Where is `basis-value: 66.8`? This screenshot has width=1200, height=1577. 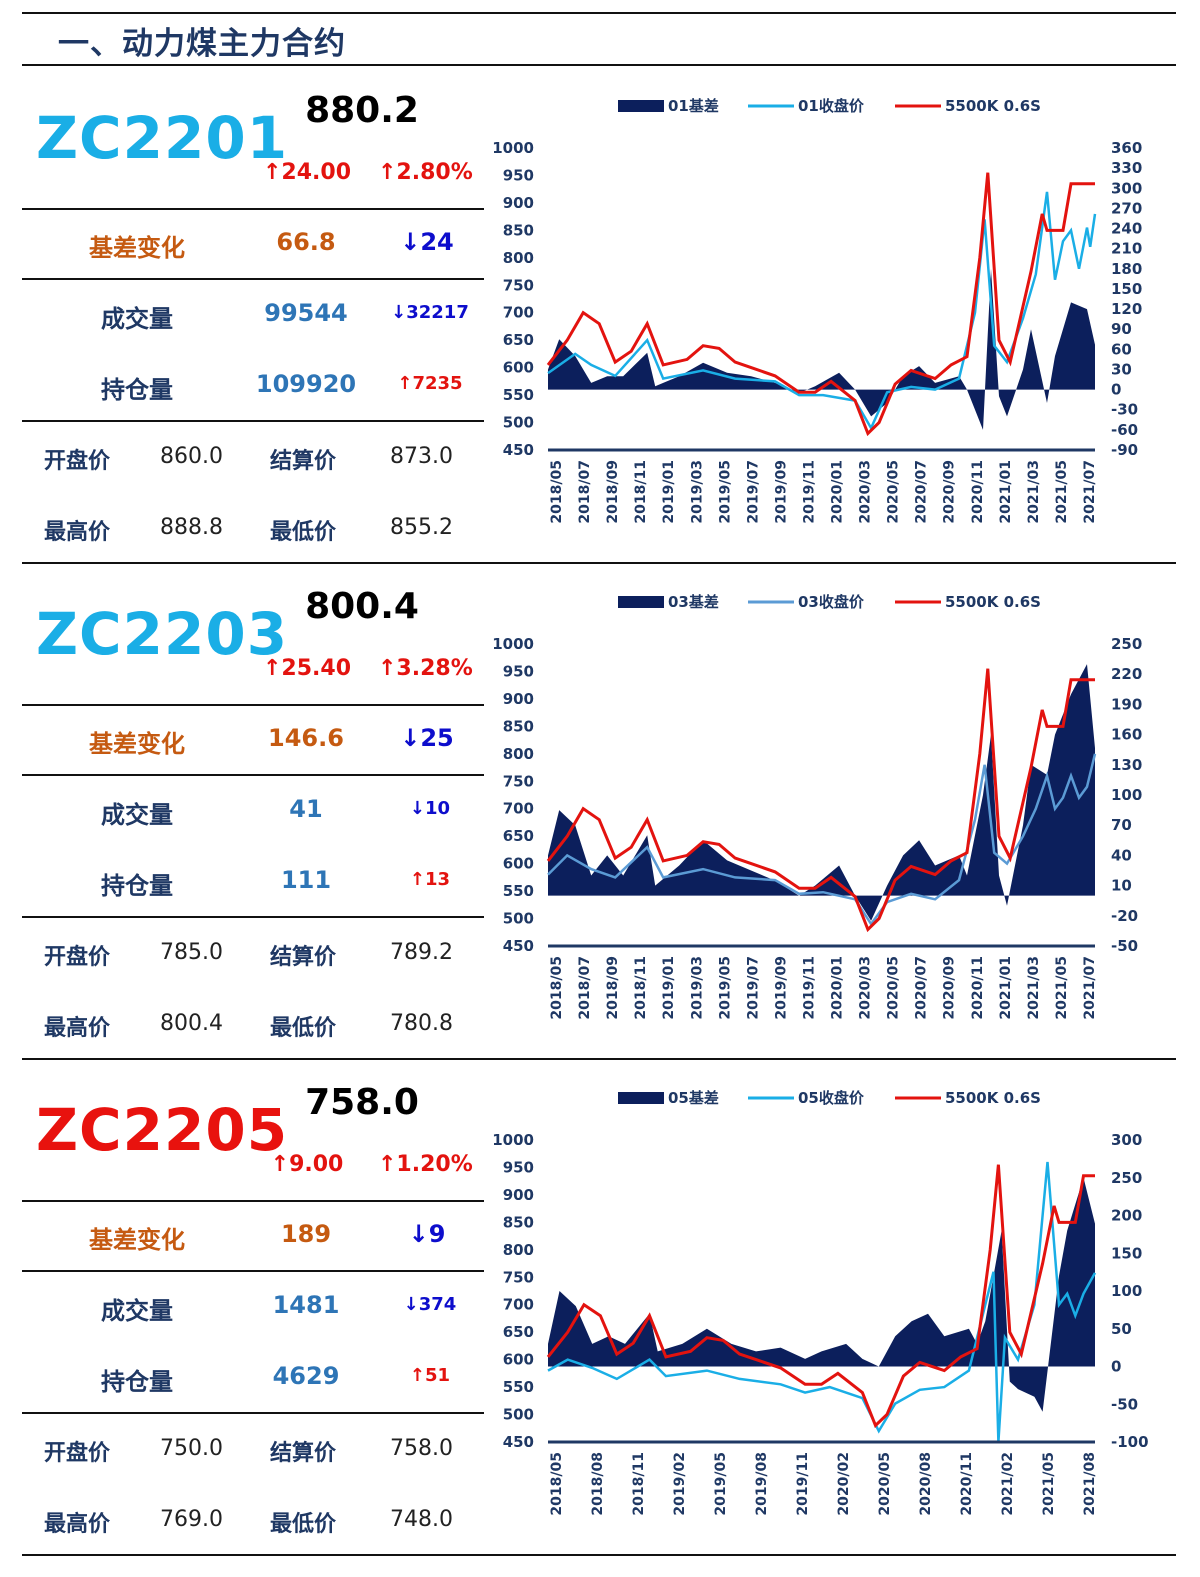 basis-value: 66.8 is located at coordinates (306, 242).